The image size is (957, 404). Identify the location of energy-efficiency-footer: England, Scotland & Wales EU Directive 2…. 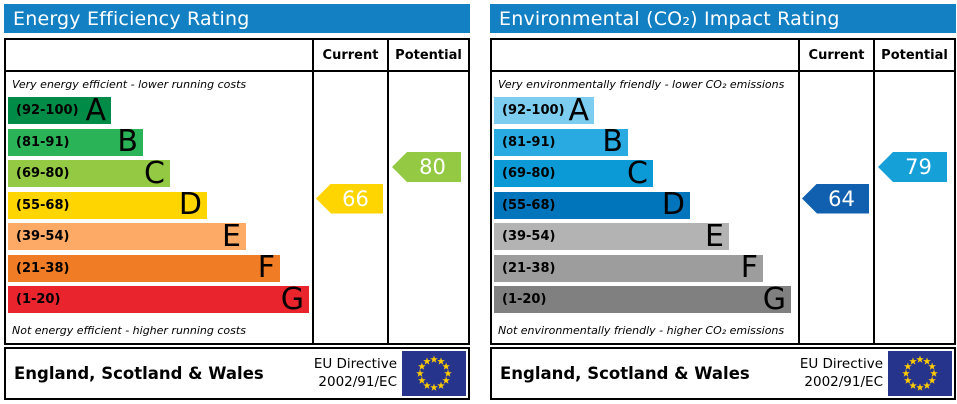
(237, 373).